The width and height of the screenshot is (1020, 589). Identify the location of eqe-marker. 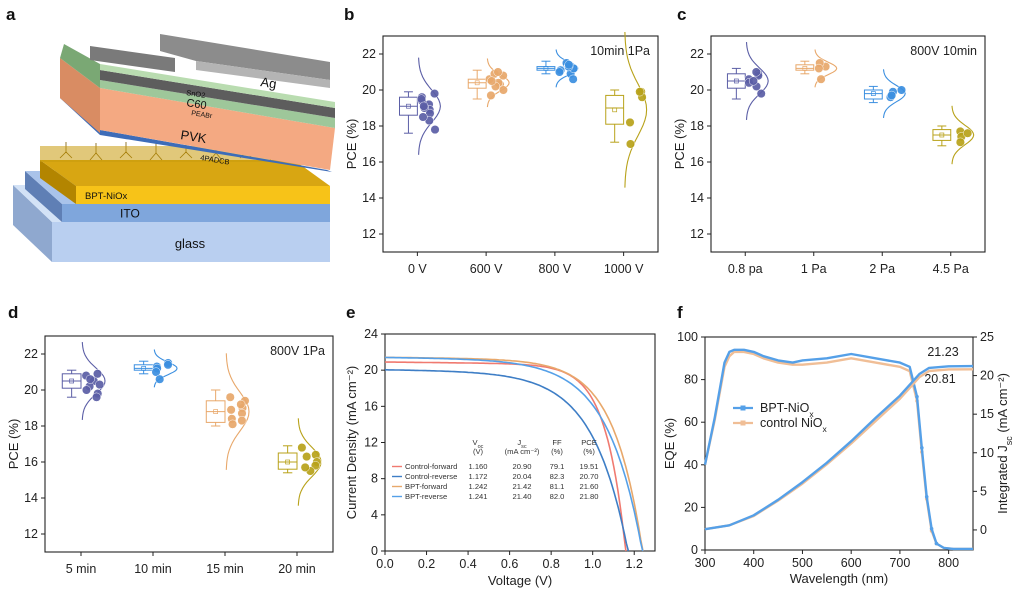
(936, 543).